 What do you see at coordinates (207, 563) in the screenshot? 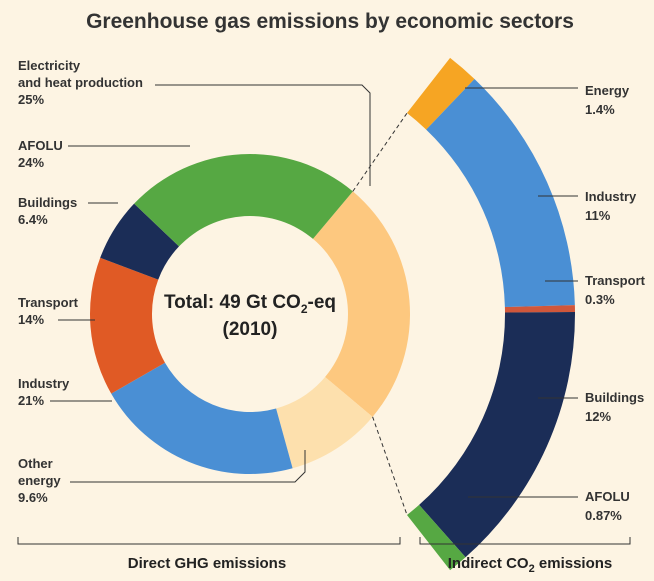
I see `direct-group-label: Direct GHG emissions` at bounding box center [207, 563].